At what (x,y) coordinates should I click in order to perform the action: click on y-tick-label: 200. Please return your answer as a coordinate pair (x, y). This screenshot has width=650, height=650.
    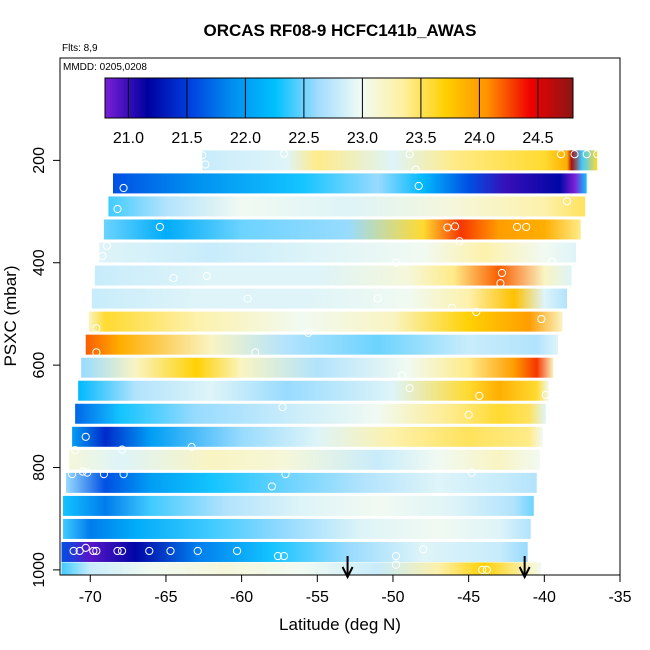
    Looking at the image, I should click on (39, 160).